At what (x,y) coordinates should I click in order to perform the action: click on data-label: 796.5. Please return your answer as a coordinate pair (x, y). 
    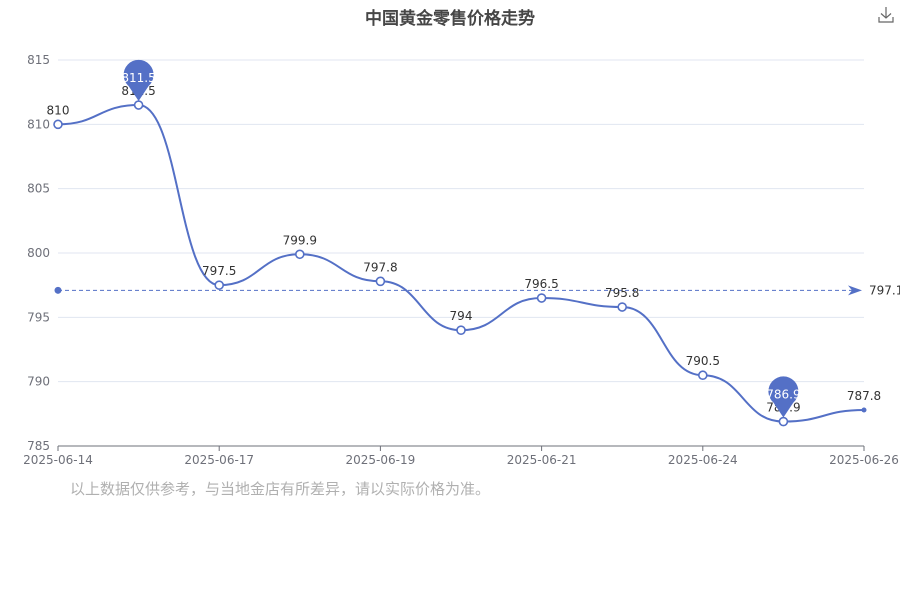
    Looking at the image, I should click on (541, 284).